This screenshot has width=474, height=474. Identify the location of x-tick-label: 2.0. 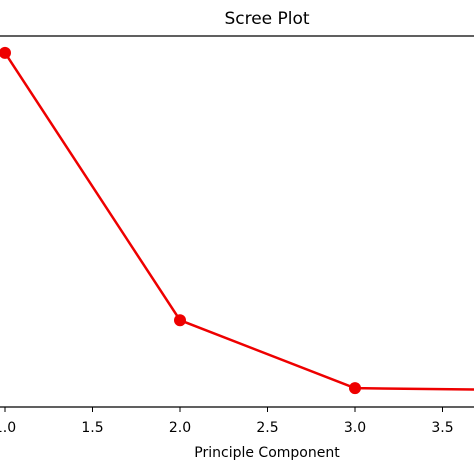
(180, 428).